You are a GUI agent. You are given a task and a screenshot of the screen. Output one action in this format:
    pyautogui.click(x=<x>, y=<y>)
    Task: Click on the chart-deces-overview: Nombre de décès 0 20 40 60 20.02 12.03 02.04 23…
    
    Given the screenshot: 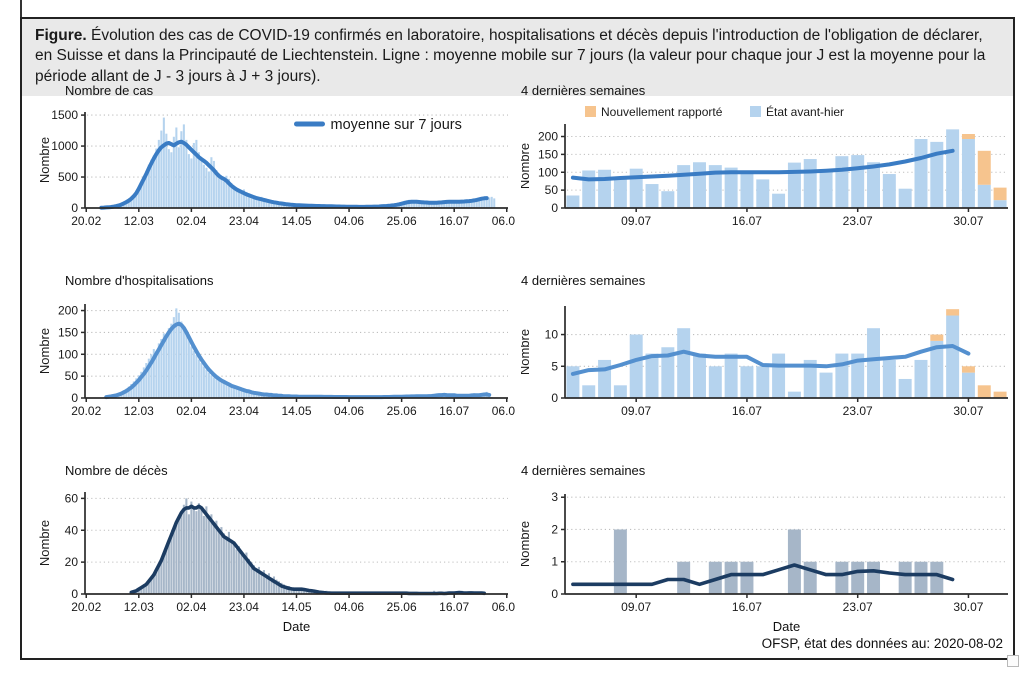 What is the action you would take?
    pyautogui.click(x=272, y=548)
    